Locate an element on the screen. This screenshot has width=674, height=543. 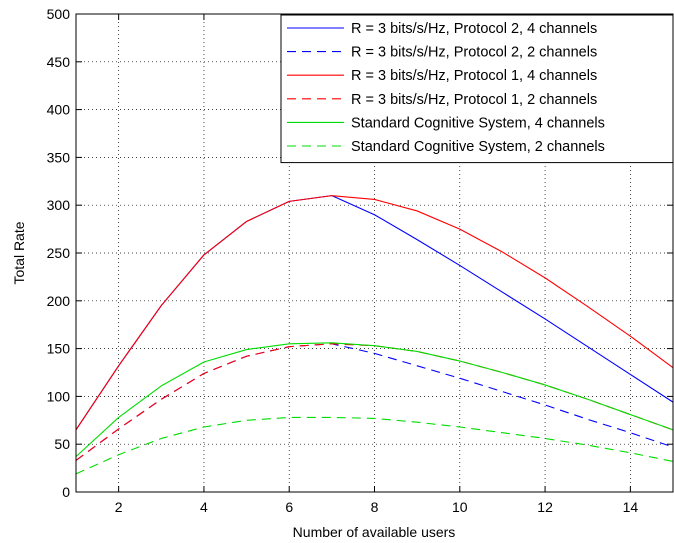
y-tick-label: 300 is located at coordinates (59, 205).